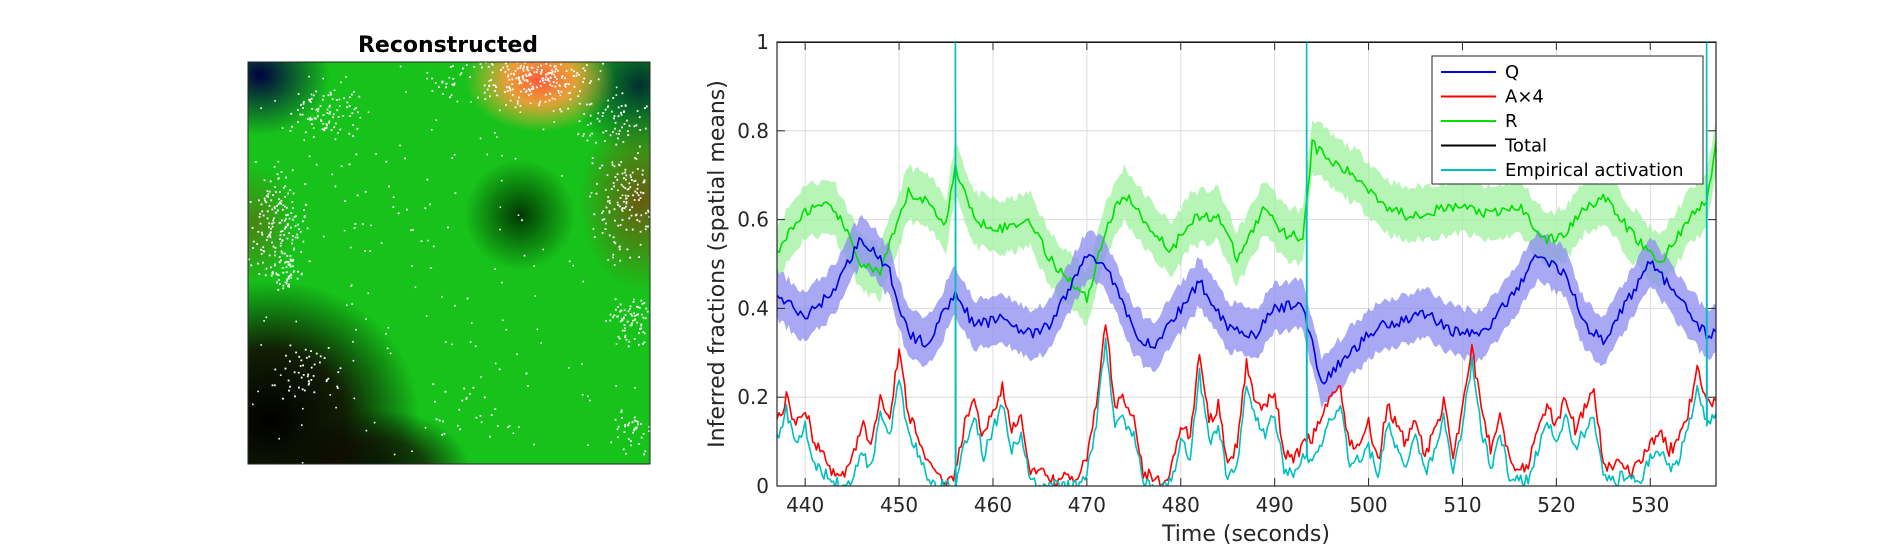  Describe the element at coordinates (762, 42) in the screenshot. I see `y-tick-label: 1` at that location.